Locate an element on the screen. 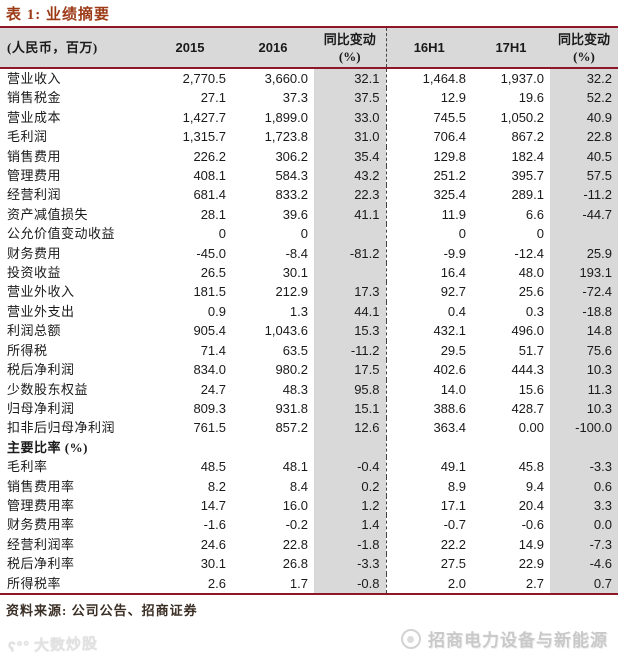 This screenshot has width=618, height=661. row-label: 财务费用 is located at coordinates (34, 253).